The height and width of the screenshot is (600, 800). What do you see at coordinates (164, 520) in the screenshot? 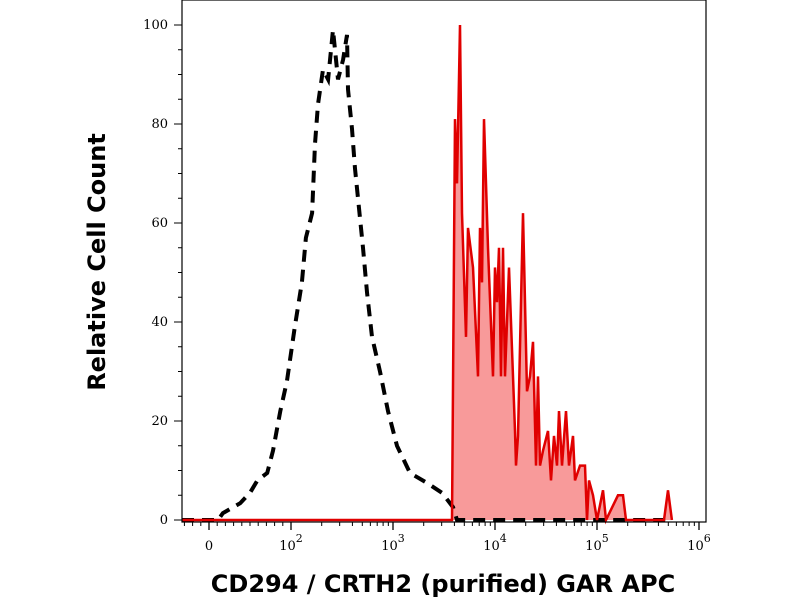
I see `y-tick-label: 0` at bounding box center [164, 520].